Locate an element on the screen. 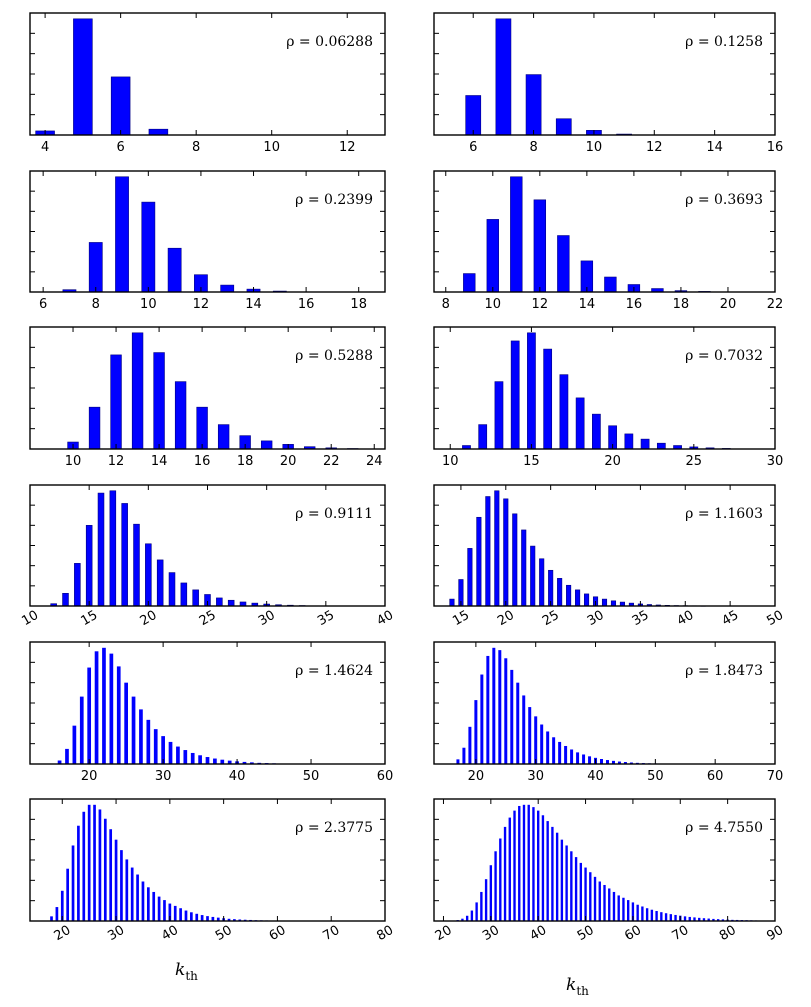 The image size is (811, 1007). xlabel-right-main: k is located at coordinates (571, 985).